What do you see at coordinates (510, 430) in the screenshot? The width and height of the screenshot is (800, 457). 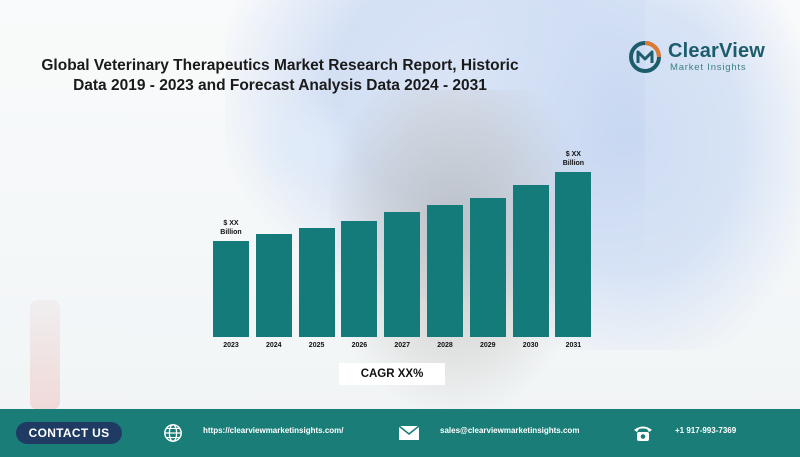 I see `email-link: sales@clearviewmarketinsights.com` at bounding box center [510, 430].